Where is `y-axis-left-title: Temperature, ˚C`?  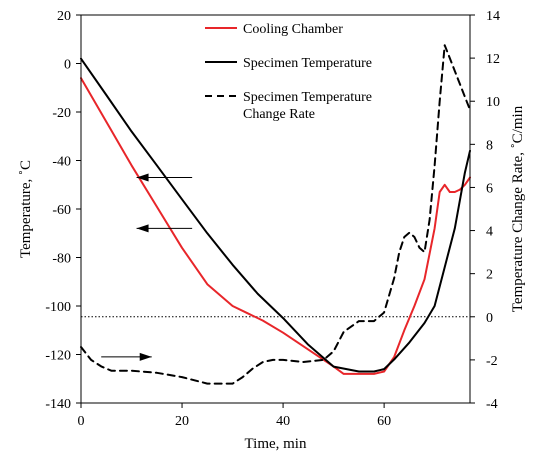 y-axis-left-title: Temperature, ˚C is located at coordinates (26, 209).